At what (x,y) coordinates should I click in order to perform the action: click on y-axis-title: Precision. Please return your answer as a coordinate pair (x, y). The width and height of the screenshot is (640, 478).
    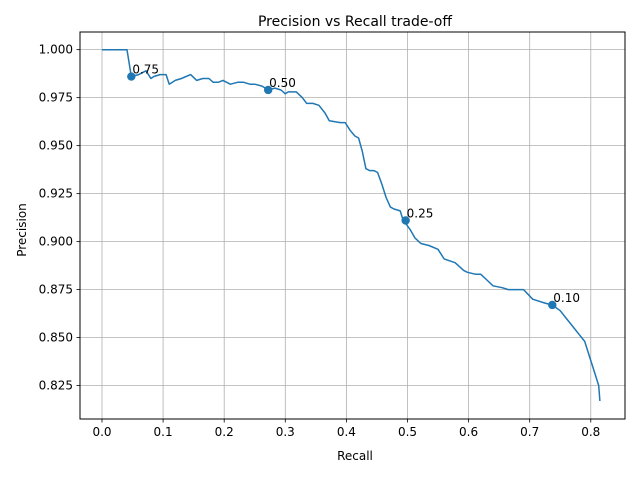
    Looking at the image, I should click on (22, 230).